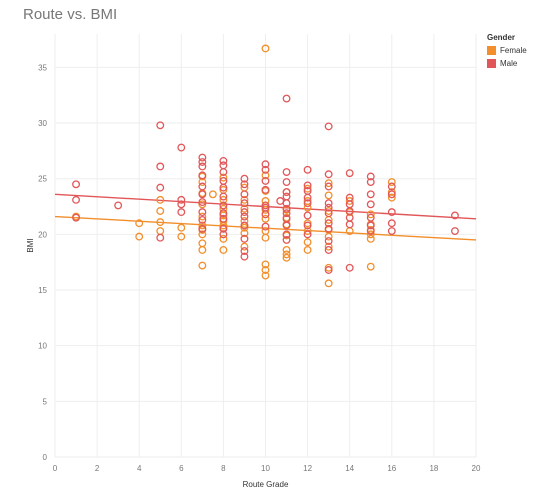  What do you see at coordinates (507, 50) in the screenshot?
I see `legend-item-female: Female` at bounding box center [507, 50].